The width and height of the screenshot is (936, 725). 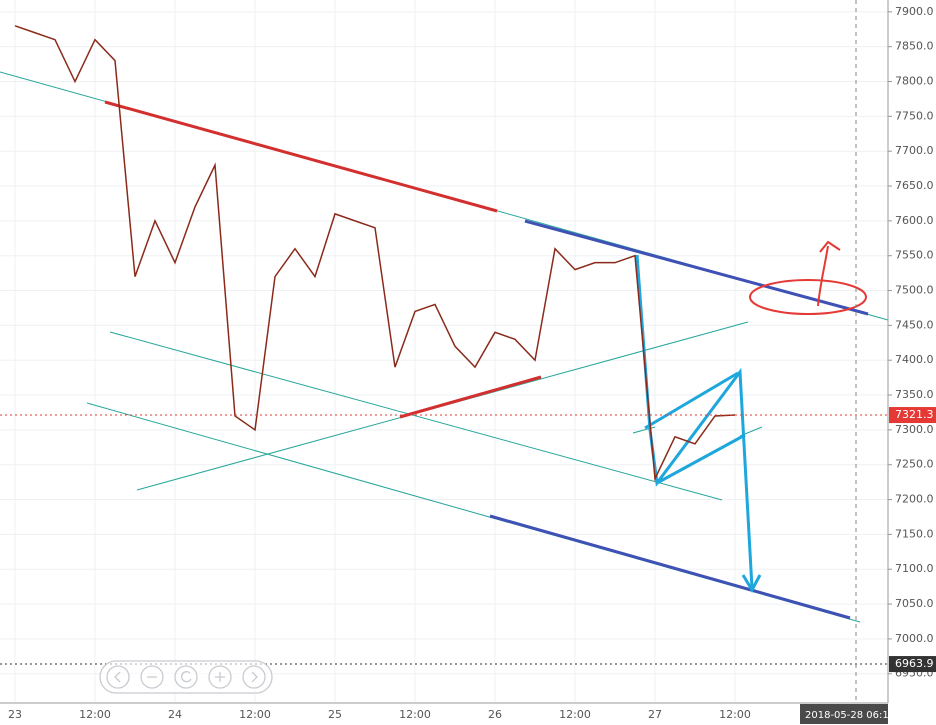 I want to click on x-tick-label: 25, so click(x=335, y=714).